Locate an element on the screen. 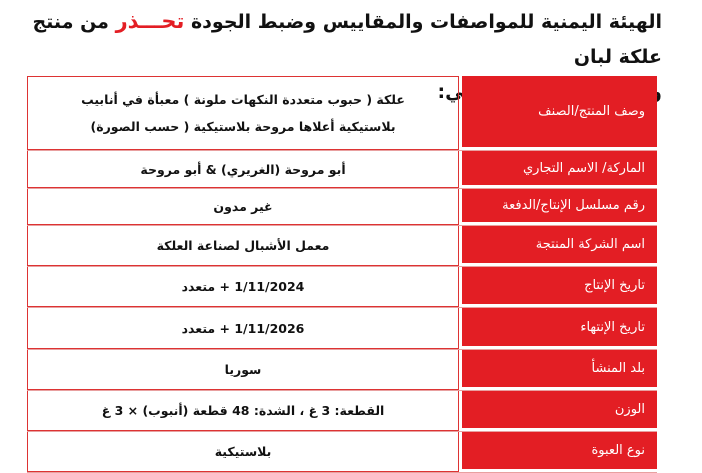 This screenshot has height=473, width=702. row-label: نوع العبوة is located at coordinates (559, 452).